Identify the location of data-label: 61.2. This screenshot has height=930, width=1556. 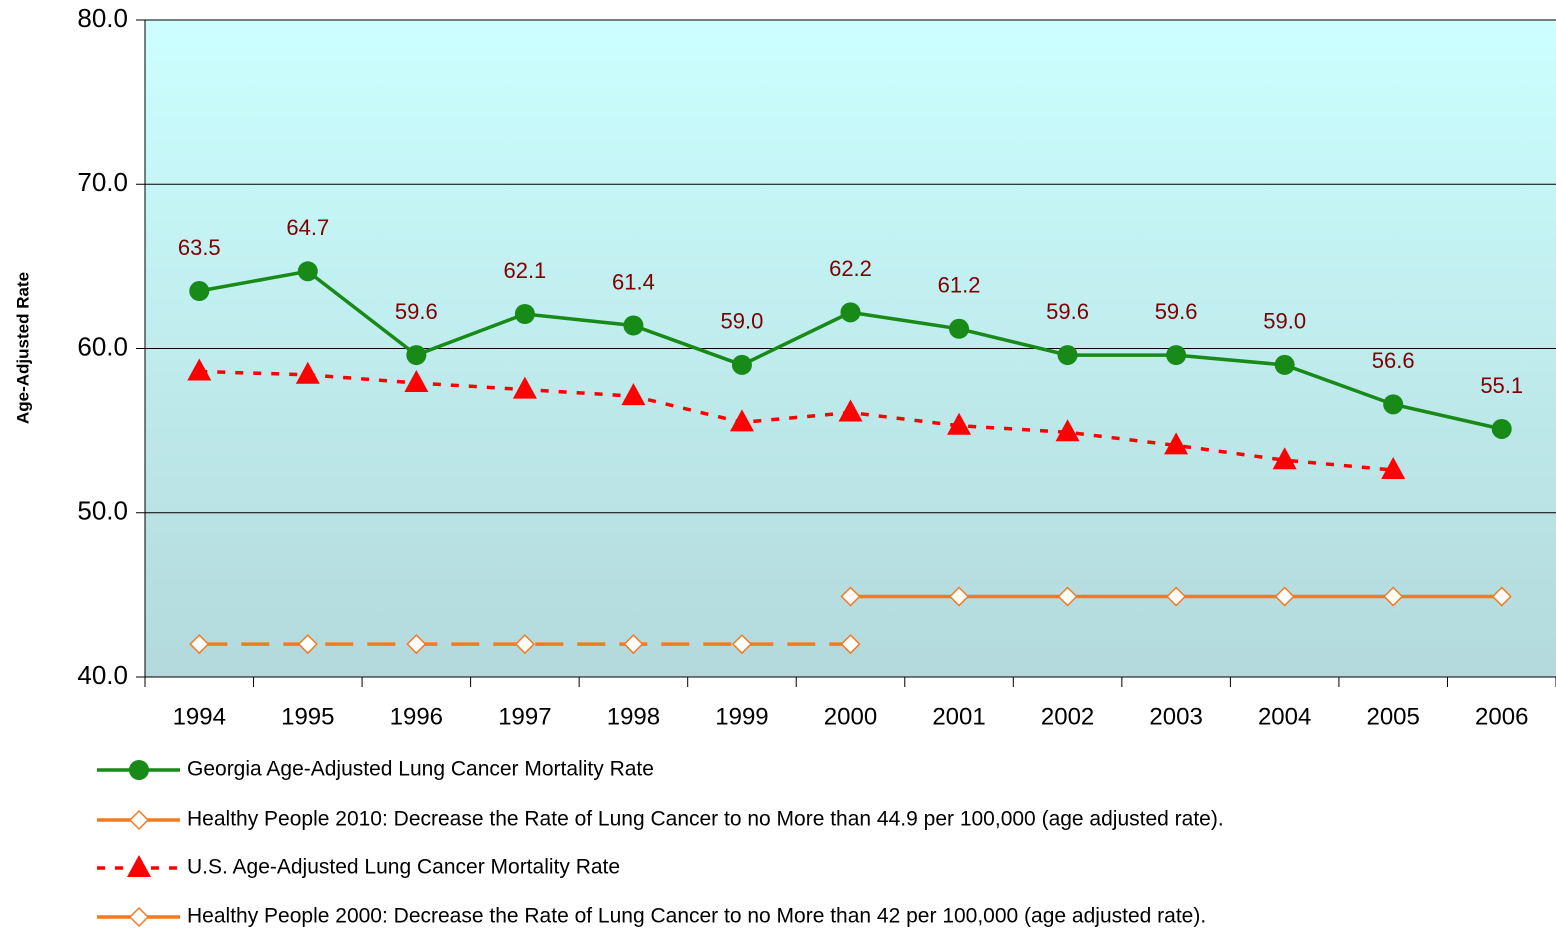
(959, 285).